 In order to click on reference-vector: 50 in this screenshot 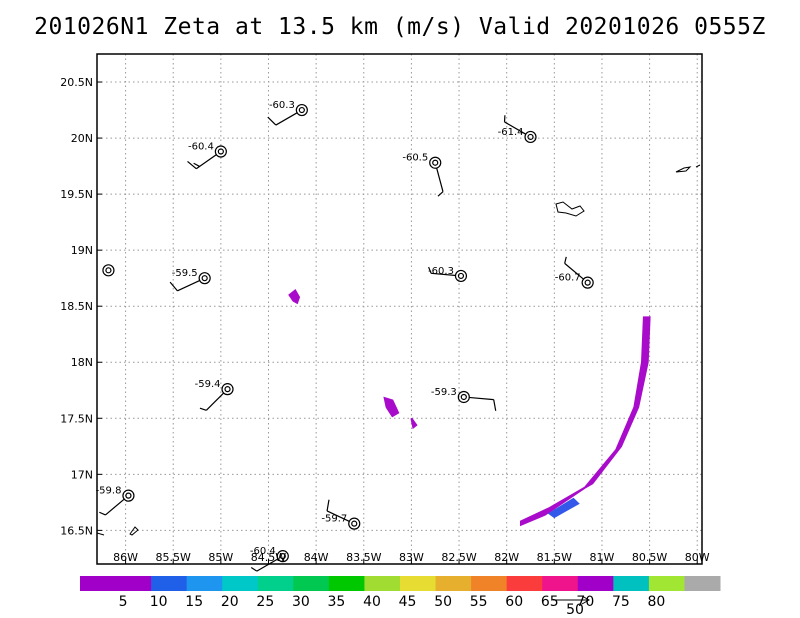, I will do `click(572, 606)`.